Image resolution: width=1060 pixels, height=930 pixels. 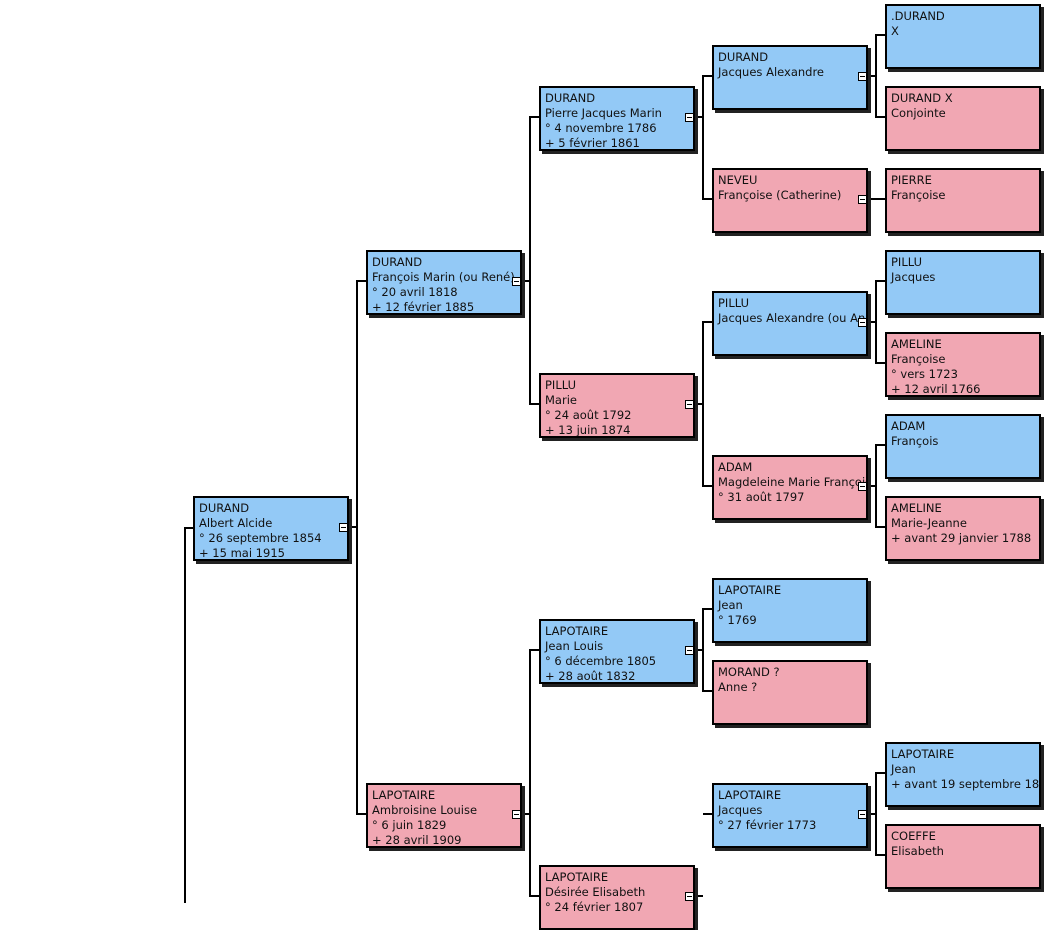 What do you see at coordinates (963, 774) in the screenshot?
I see `person-card: LAPOTAIRE Jean + avant 19 septembre 1800` at bounding box center [963, 774].